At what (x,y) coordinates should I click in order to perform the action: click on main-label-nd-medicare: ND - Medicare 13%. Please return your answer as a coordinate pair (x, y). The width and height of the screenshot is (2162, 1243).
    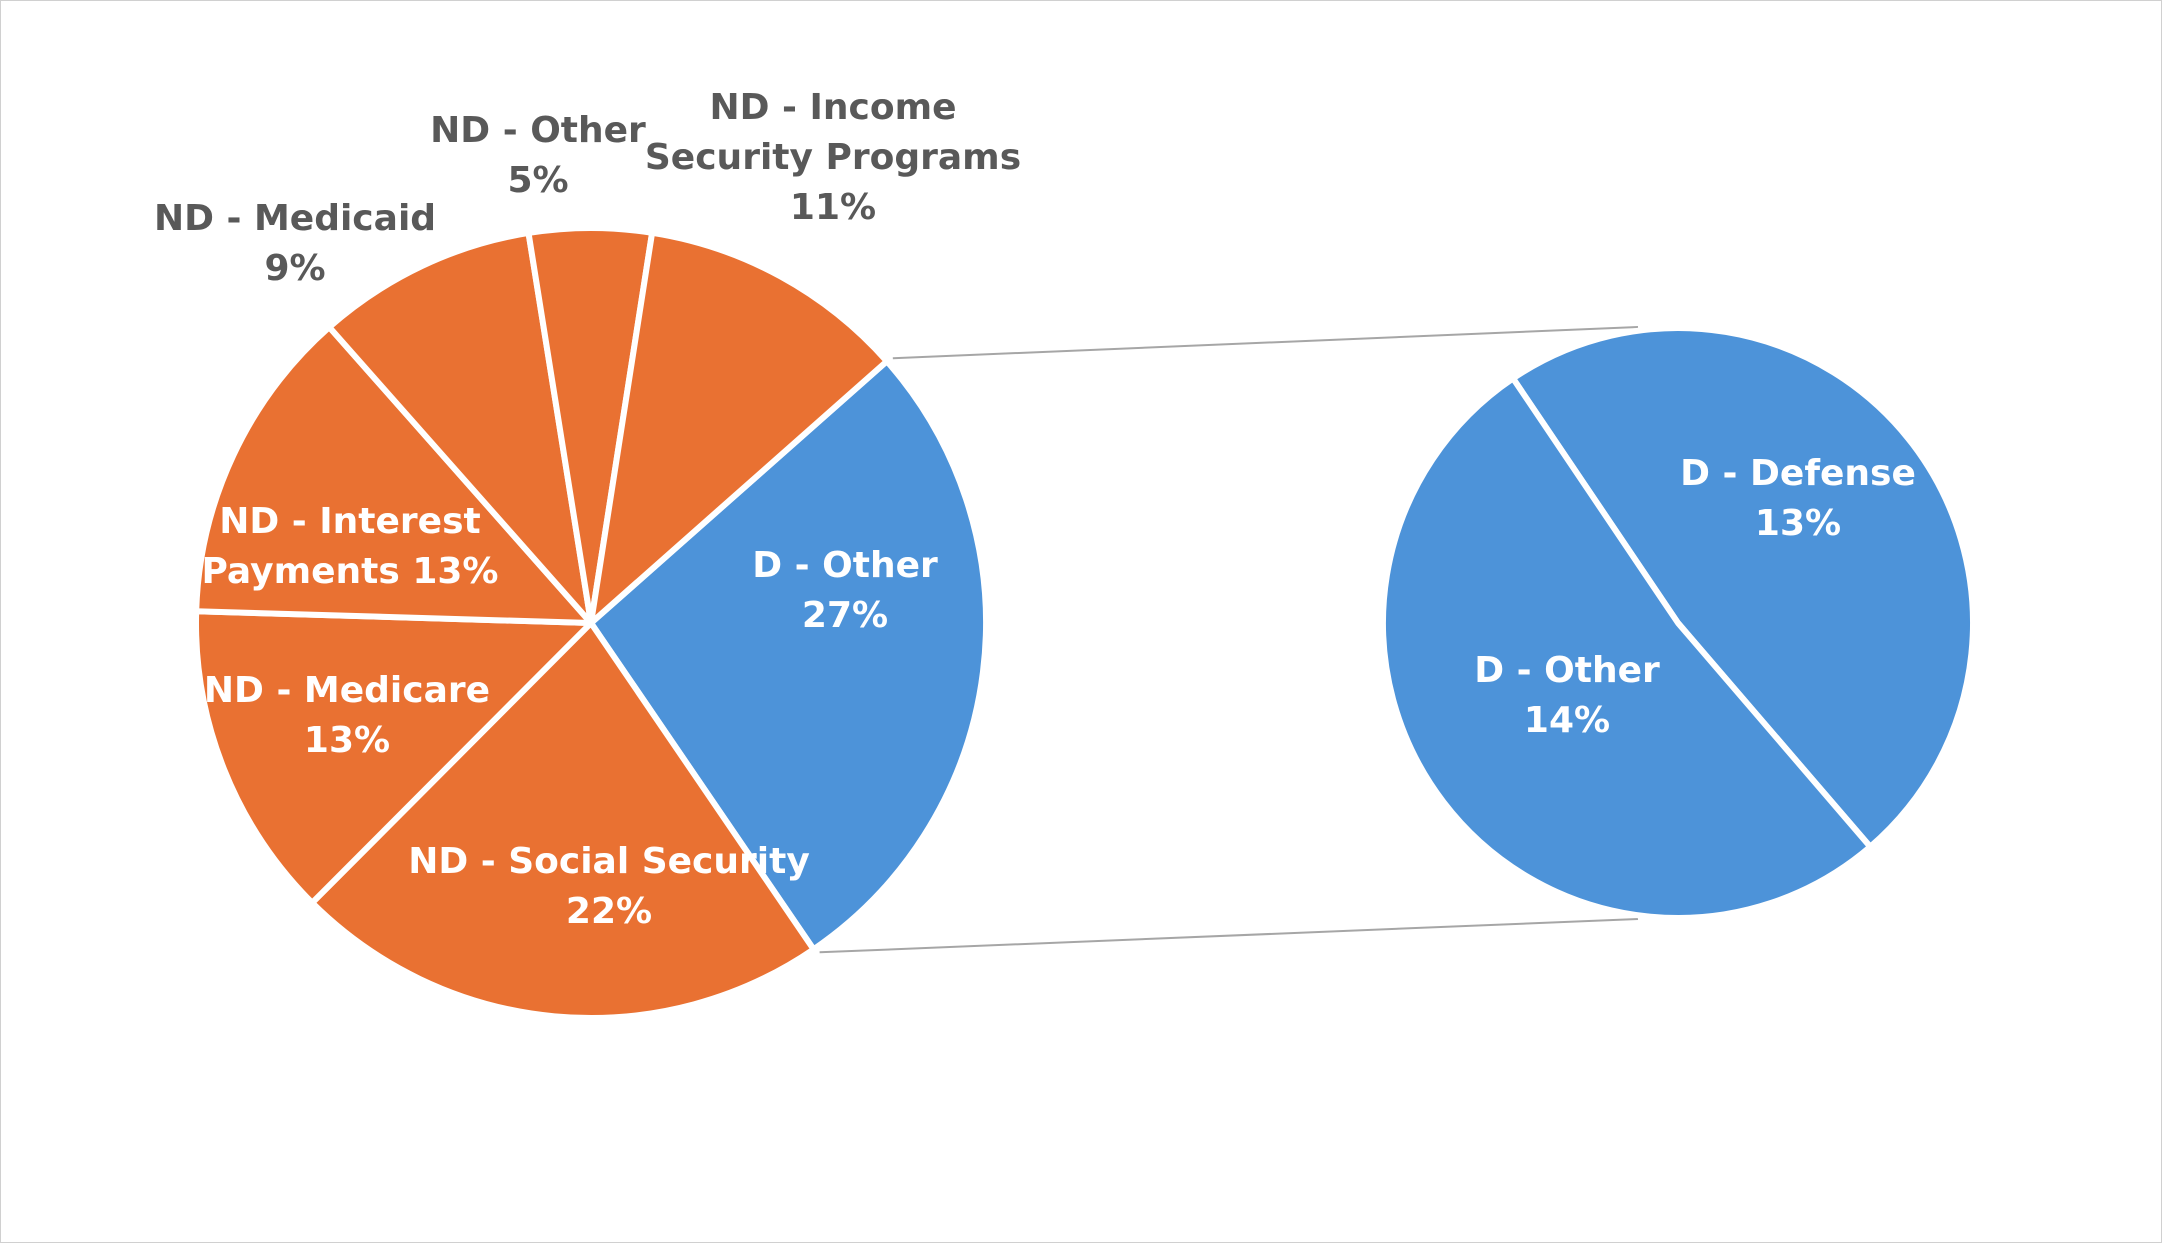
    Looking at the image, I should click on (347, 715).